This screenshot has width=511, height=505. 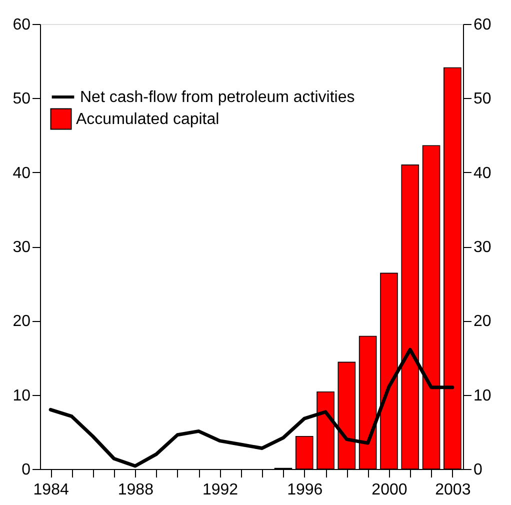 What do you see at coordinates (217, 97) in the screenshot?
I see `legend-label: Net cash-flow from petroleum activities` at bounding box center [217, 97].